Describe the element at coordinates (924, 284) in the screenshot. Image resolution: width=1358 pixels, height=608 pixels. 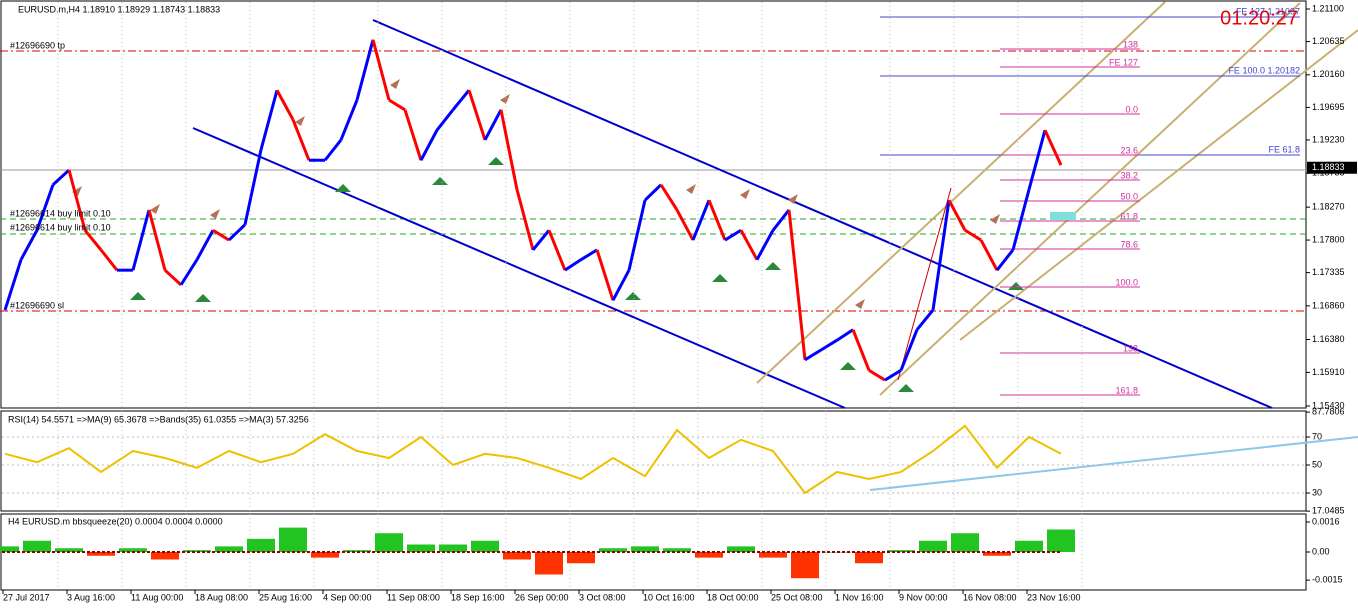
I see `fibo-trend` at that location.